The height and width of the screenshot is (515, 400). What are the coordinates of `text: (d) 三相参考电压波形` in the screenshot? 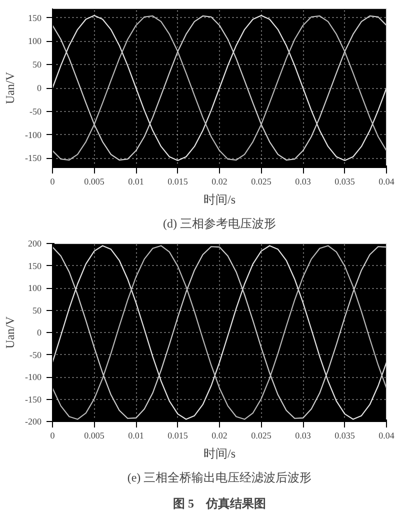 It's located at (219, 223).